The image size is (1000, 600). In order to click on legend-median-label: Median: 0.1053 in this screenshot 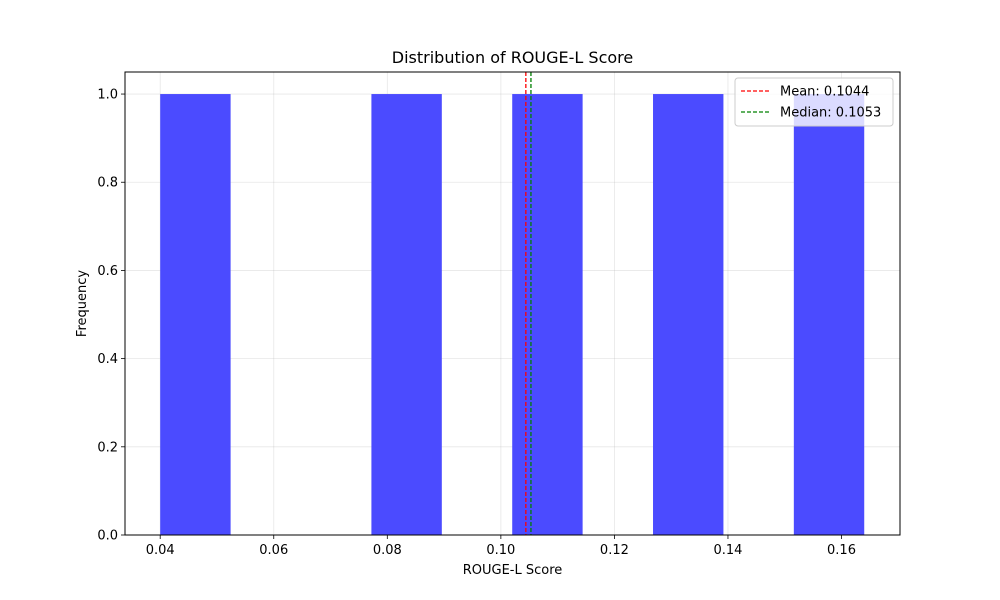, I will do `click(830, 113)`.